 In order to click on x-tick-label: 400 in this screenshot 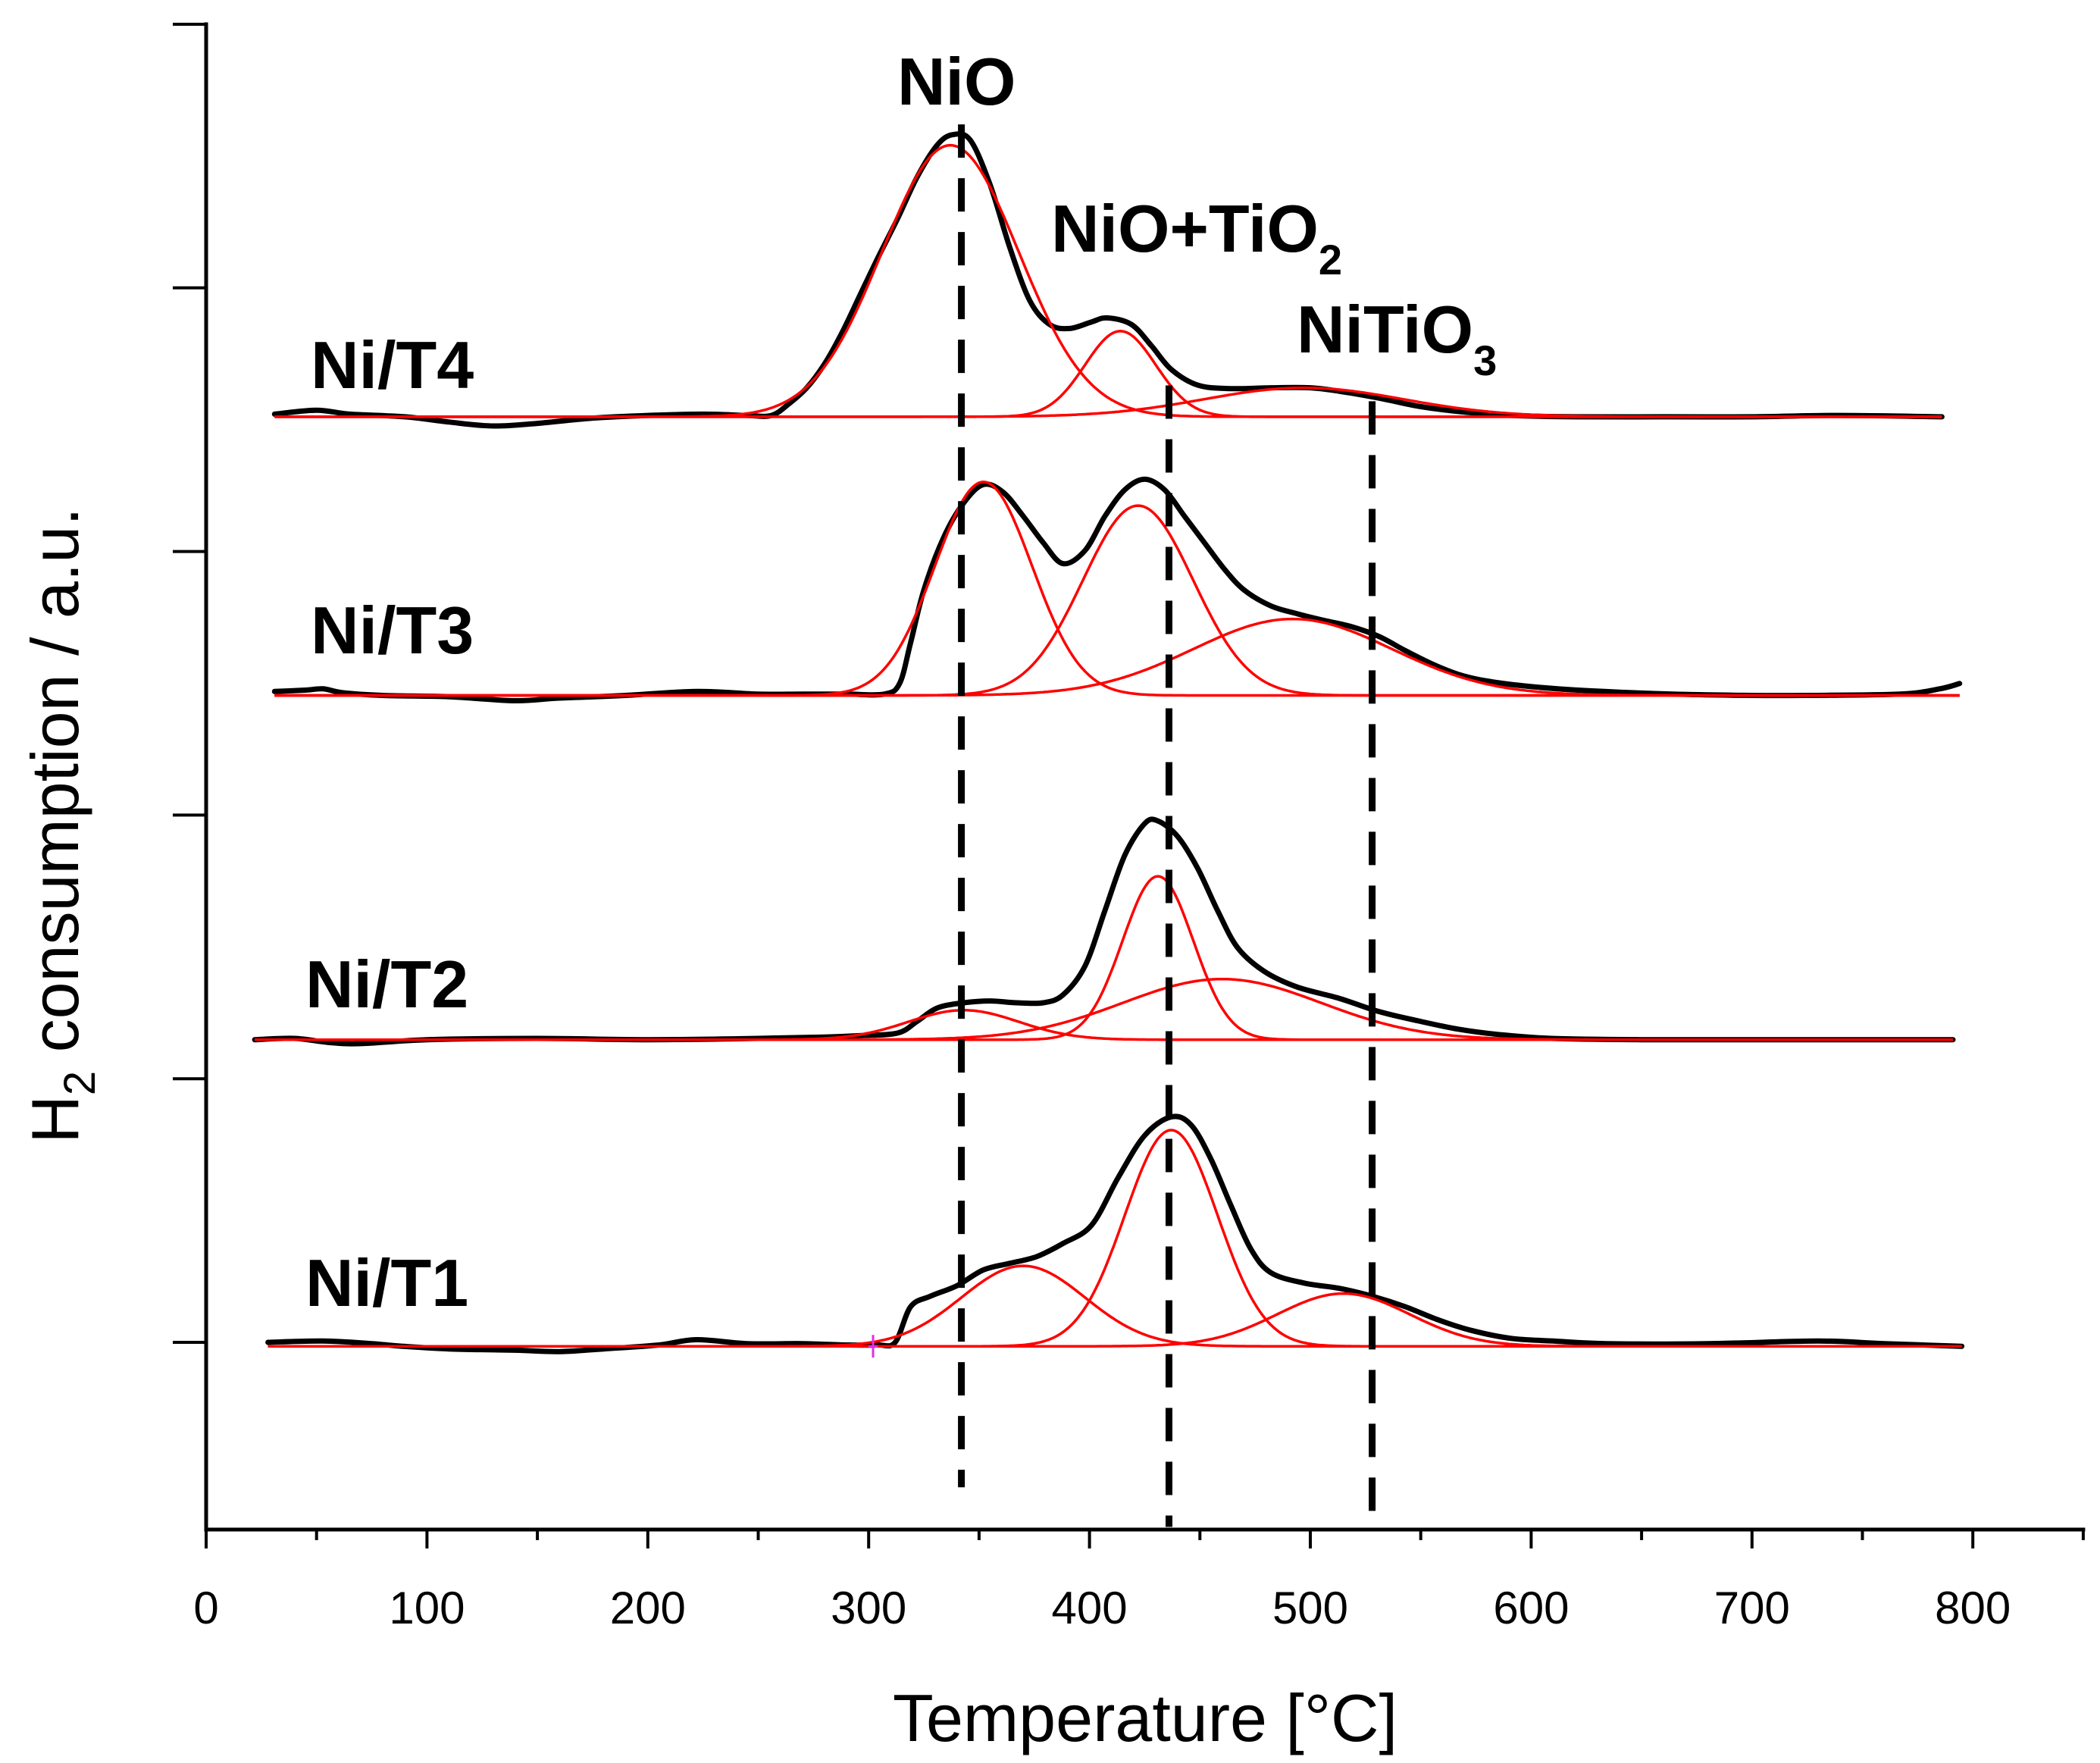, I will do `click(1090, 1608)`.